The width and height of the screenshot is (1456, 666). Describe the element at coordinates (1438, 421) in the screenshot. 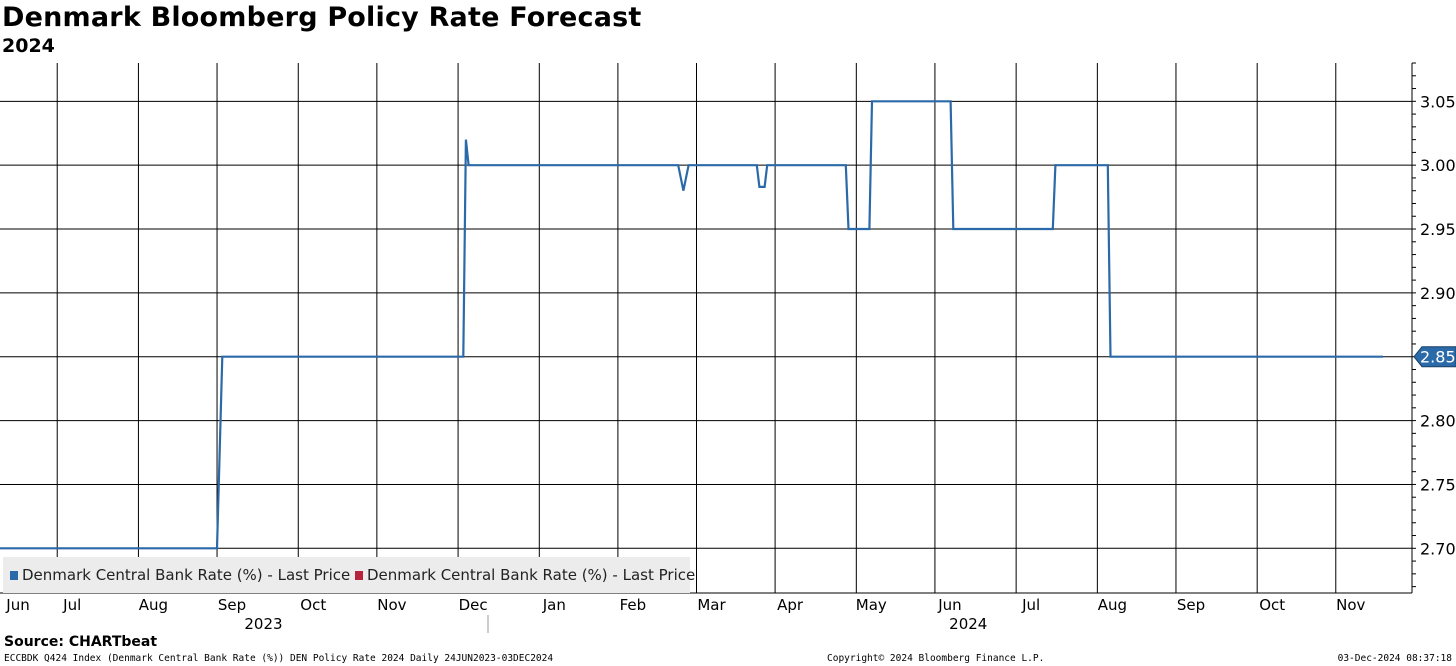

I see `y-tick-label: 2.80` at that location.